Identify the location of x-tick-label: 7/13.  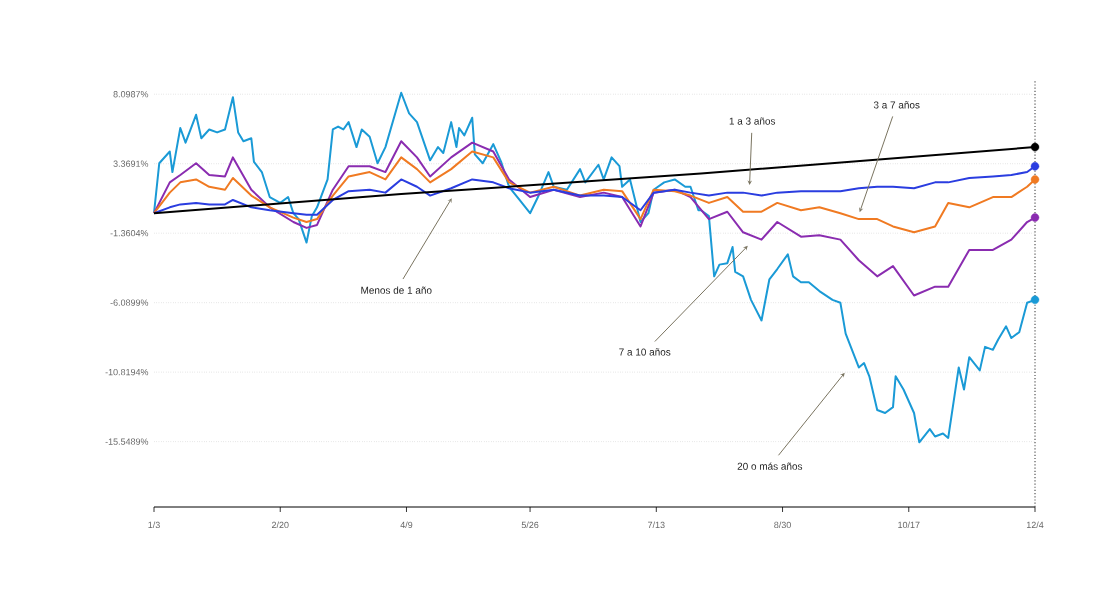
(656, 525).